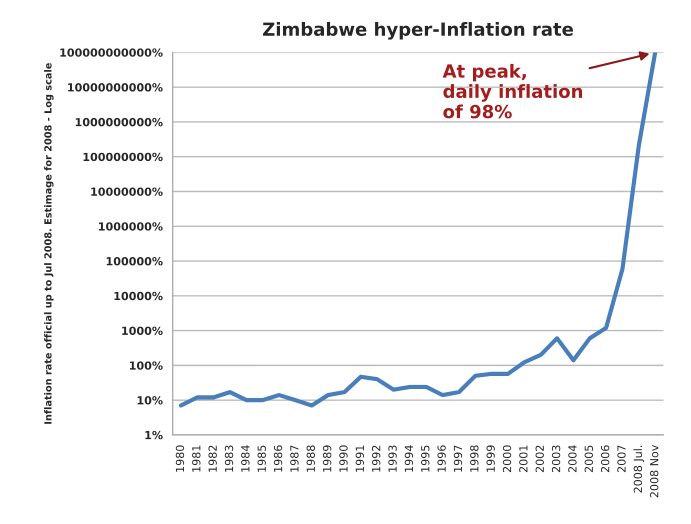 Image resolution: width=691 pixels, height=524 pixels. Describe the element at coordinates (115, 87) in the screenshot. I see `y-tick-label: 10000000000%` at that location.